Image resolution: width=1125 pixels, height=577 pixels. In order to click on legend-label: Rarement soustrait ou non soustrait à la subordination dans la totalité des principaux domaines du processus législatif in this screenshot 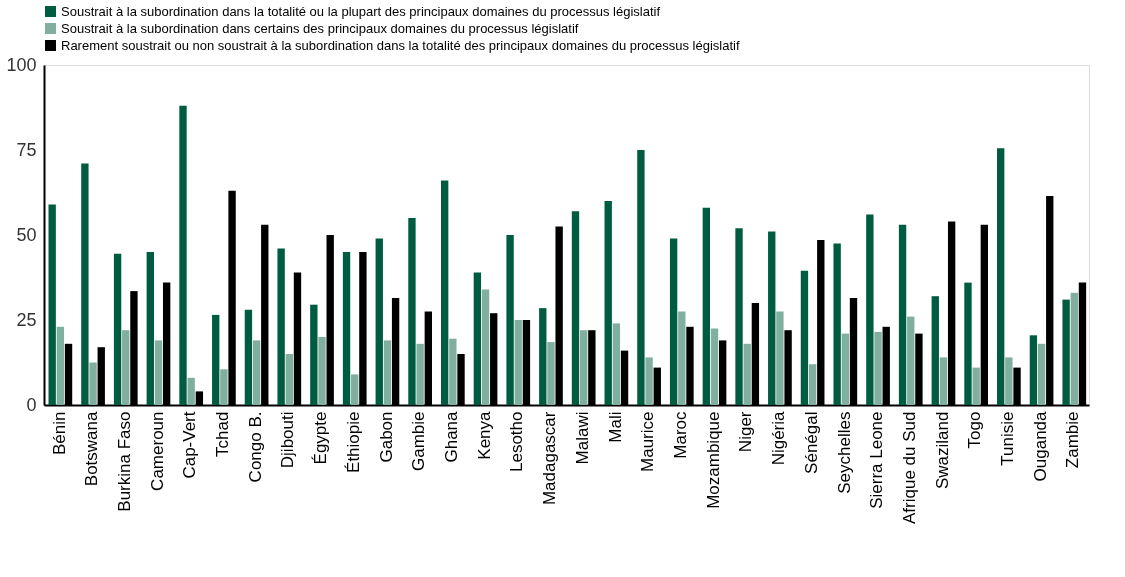, I will do `click(400, 45)`.